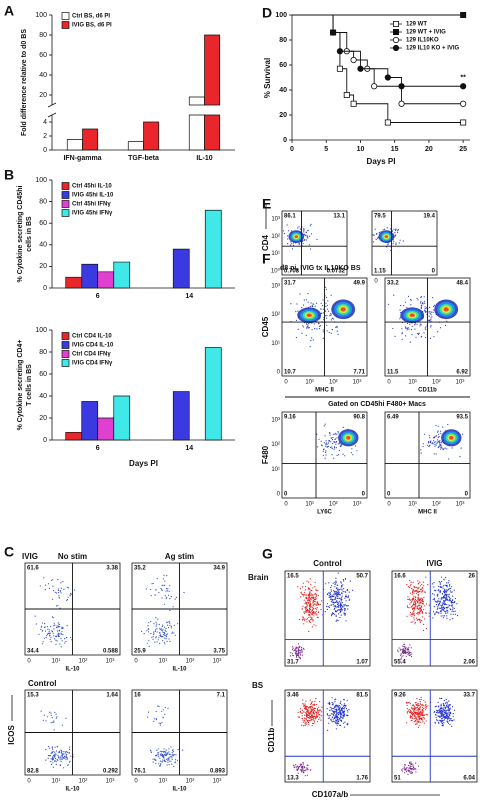  I want to click on quadrant-percent: 0.292, so click(111, 772).